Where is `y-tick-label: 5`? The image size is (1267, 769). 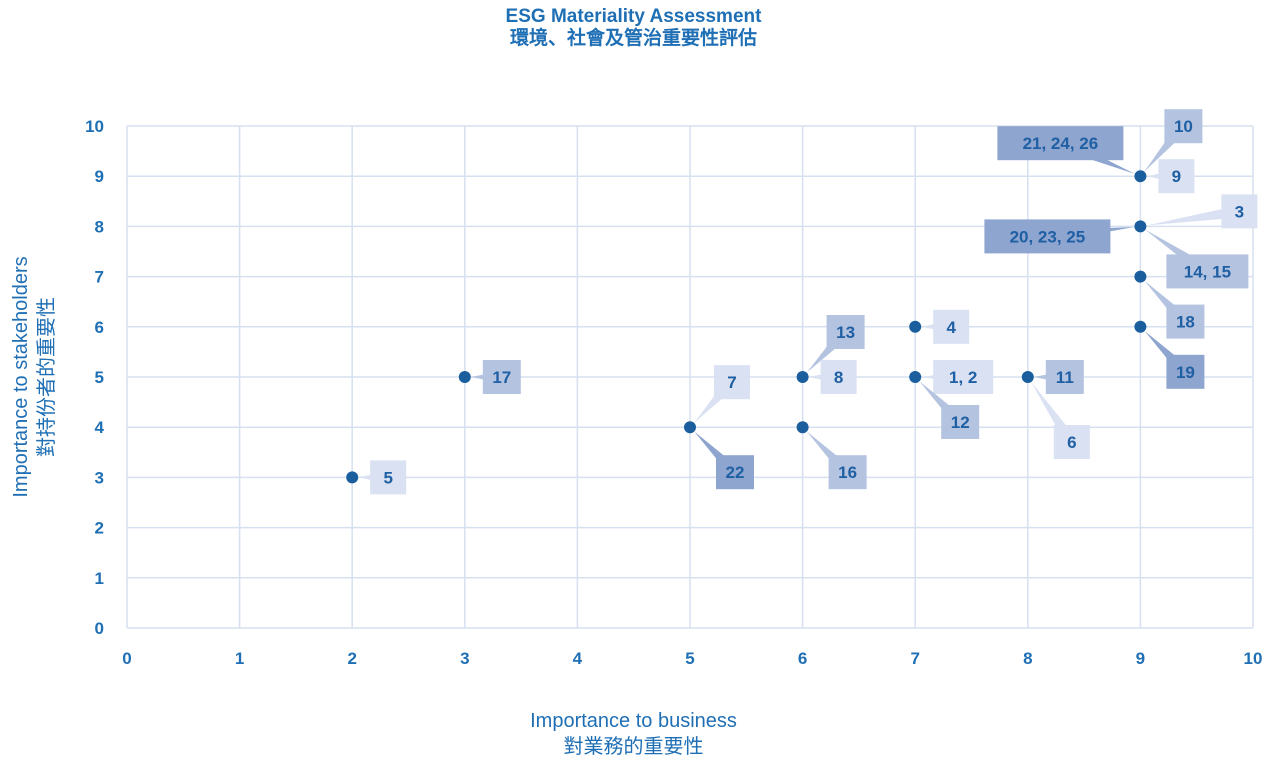
y-tick-label: 5 is located at coordinates (99, 377).